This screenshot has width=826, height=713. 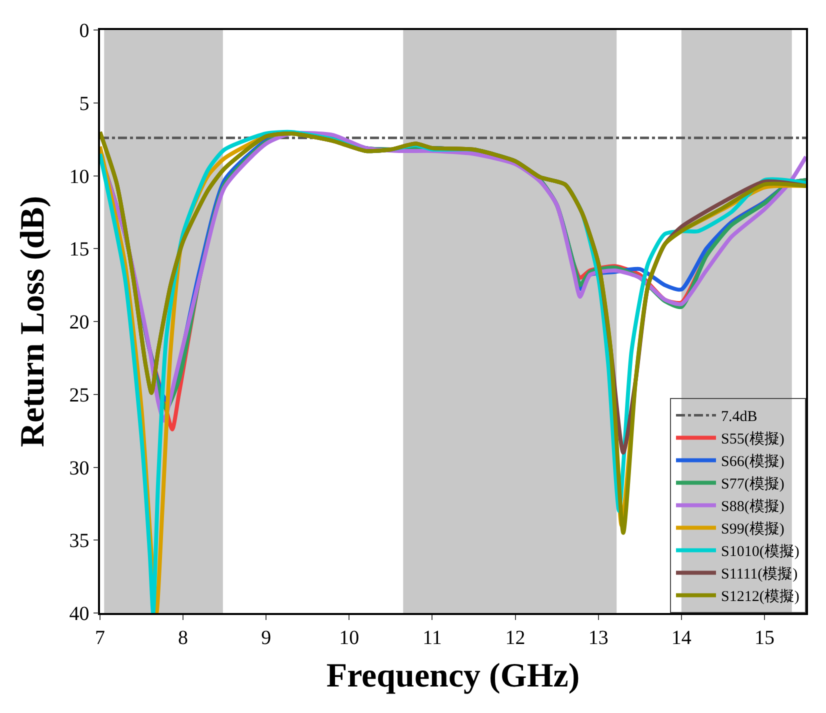 I want to click on legend-label: S55(模擬), so click(x=752, y=439).